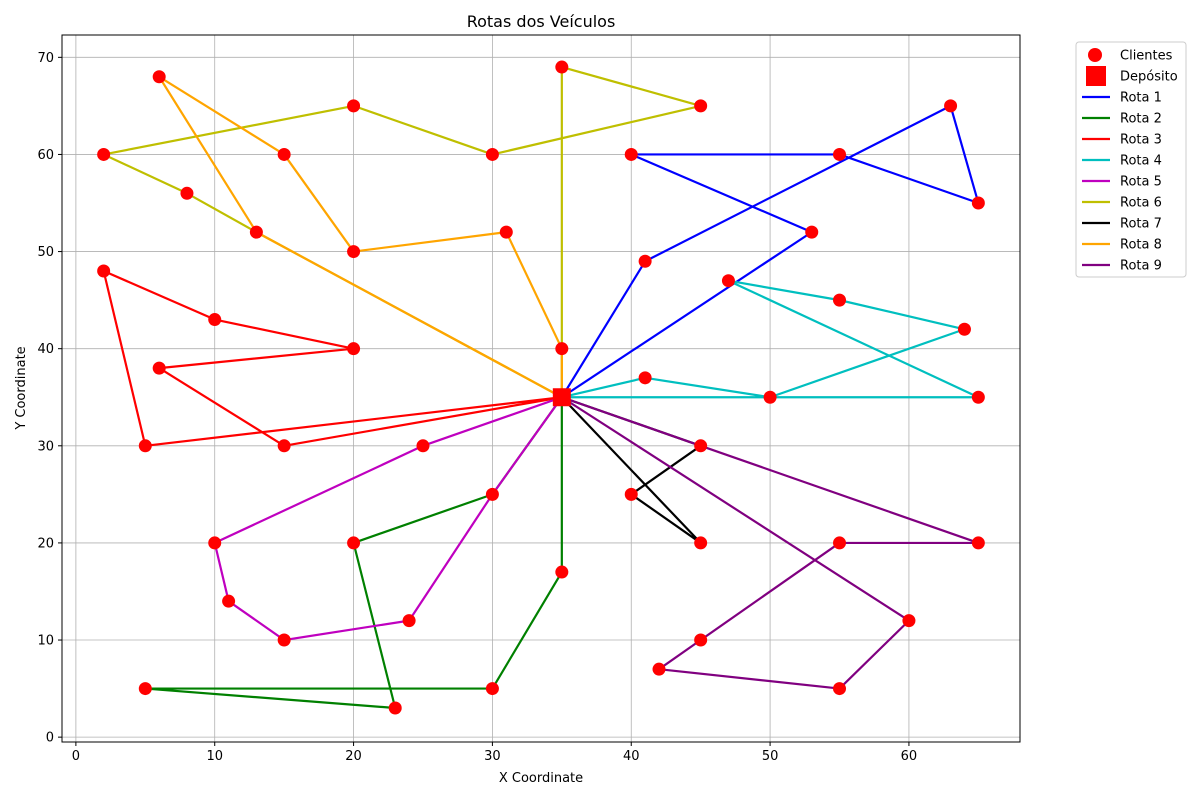  What do you see at coordinates (45, 58) in the screenshot?
I see `y-tick-label: 70` at bounding box center [45, 58].